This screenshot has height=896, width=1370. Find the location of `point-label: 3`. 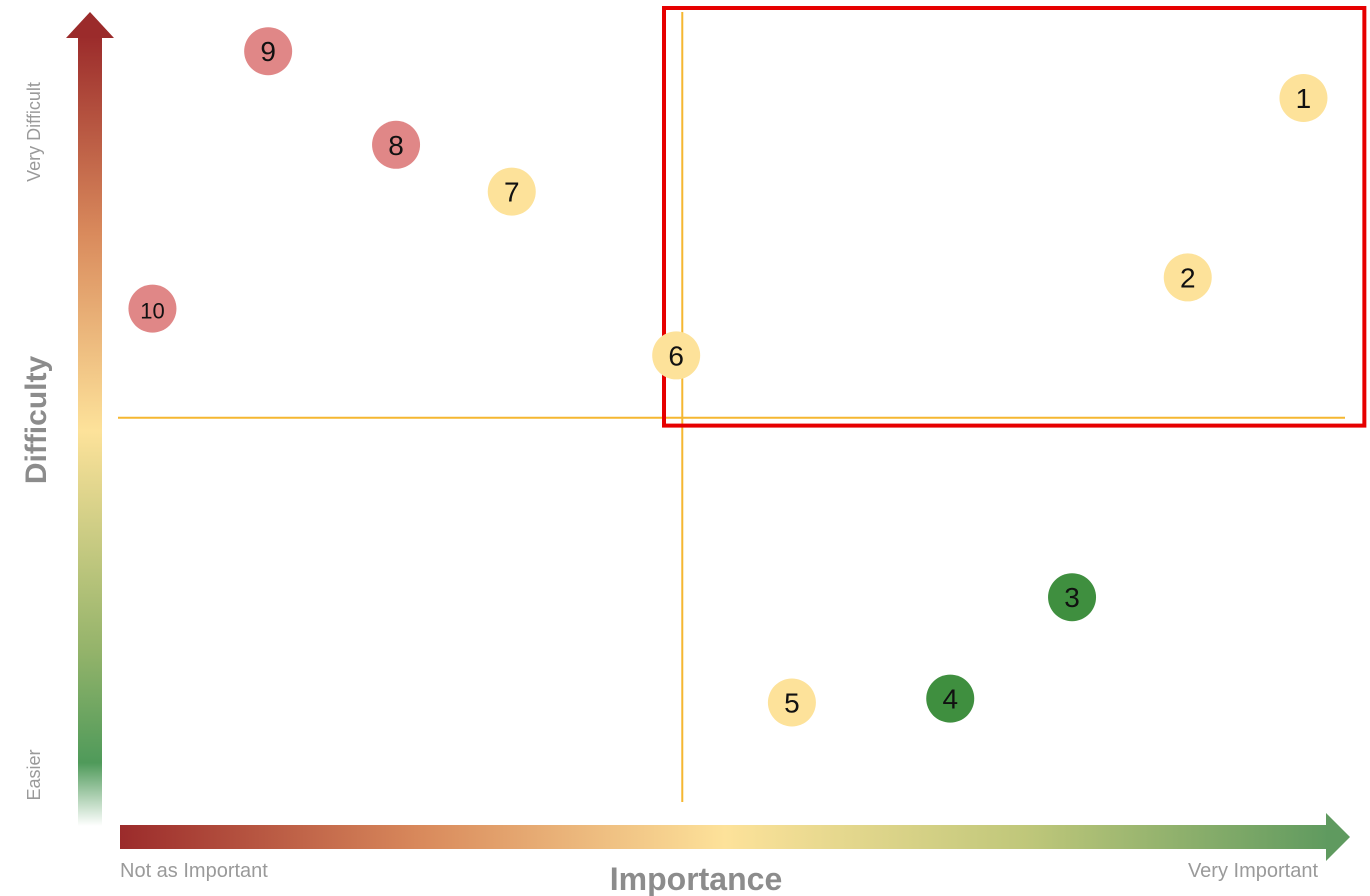

point-label: 3 is located at coordinates (1072, 597).